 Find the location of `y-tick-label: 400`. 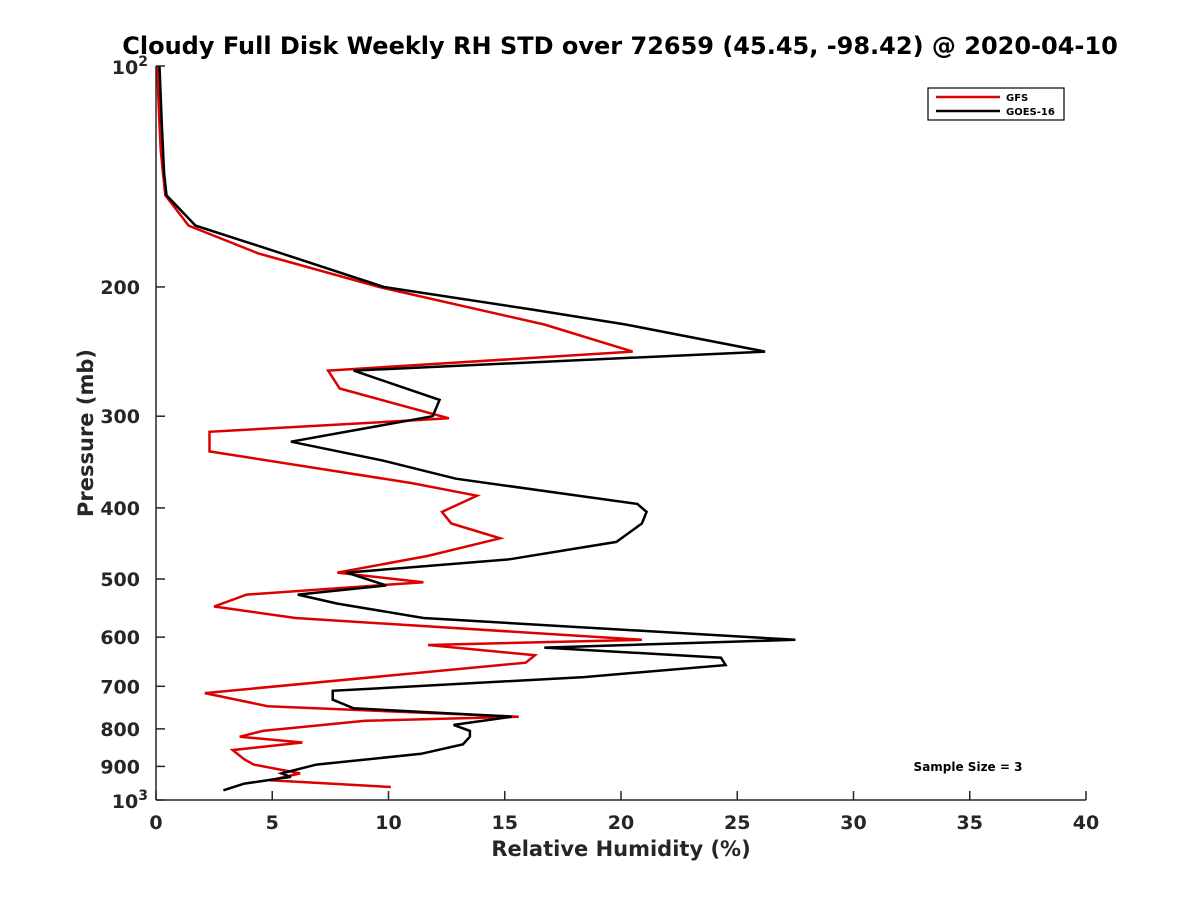

y-tick-label: 400 is located at coordinates (120, 509).